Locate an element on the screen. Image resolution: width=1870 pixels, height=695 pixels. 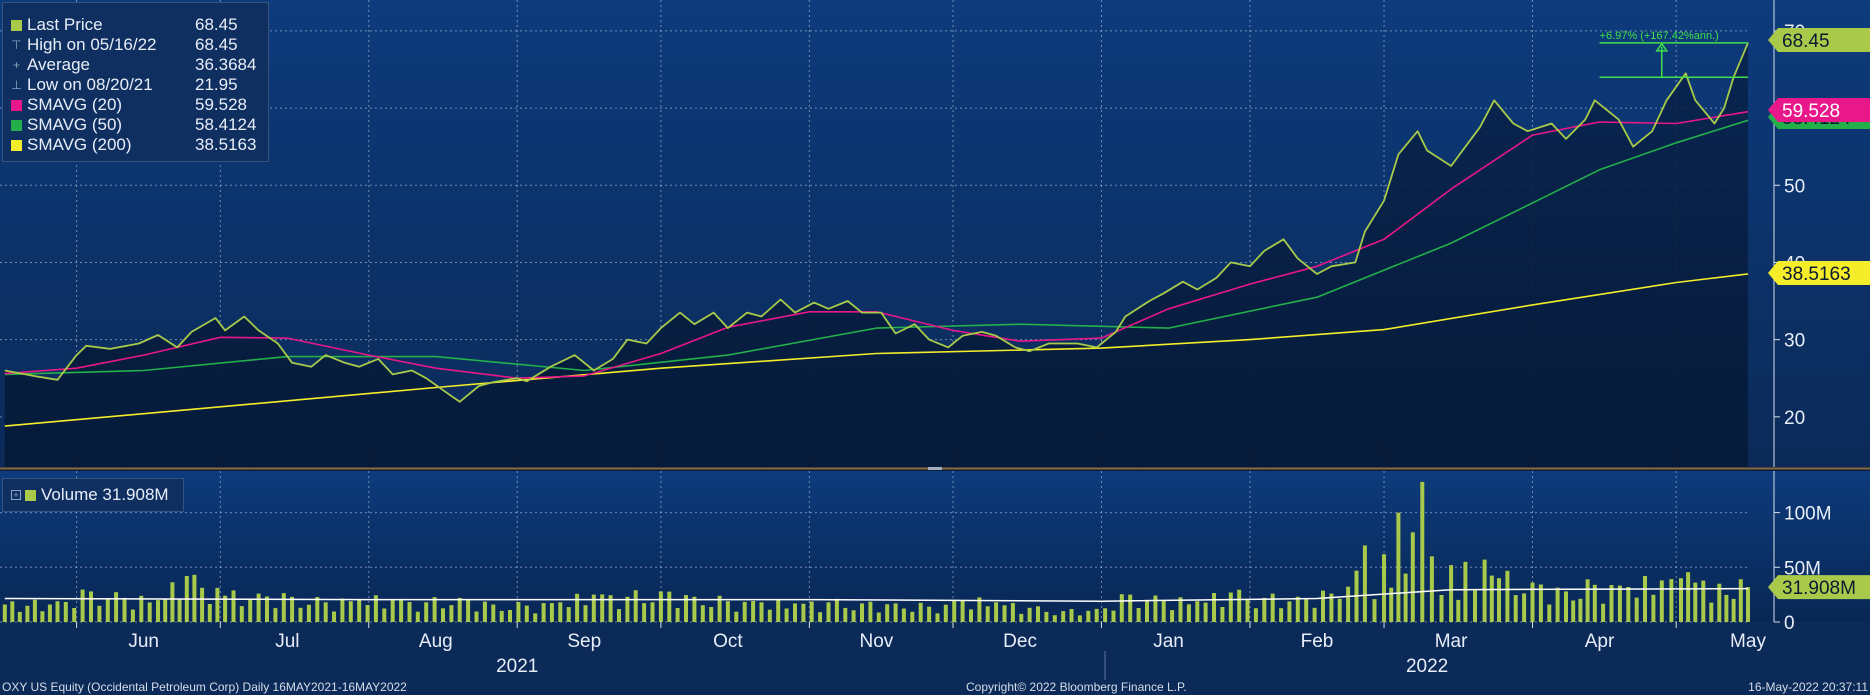
legend-value: 36.3684 is located at coordinates (226, 64).